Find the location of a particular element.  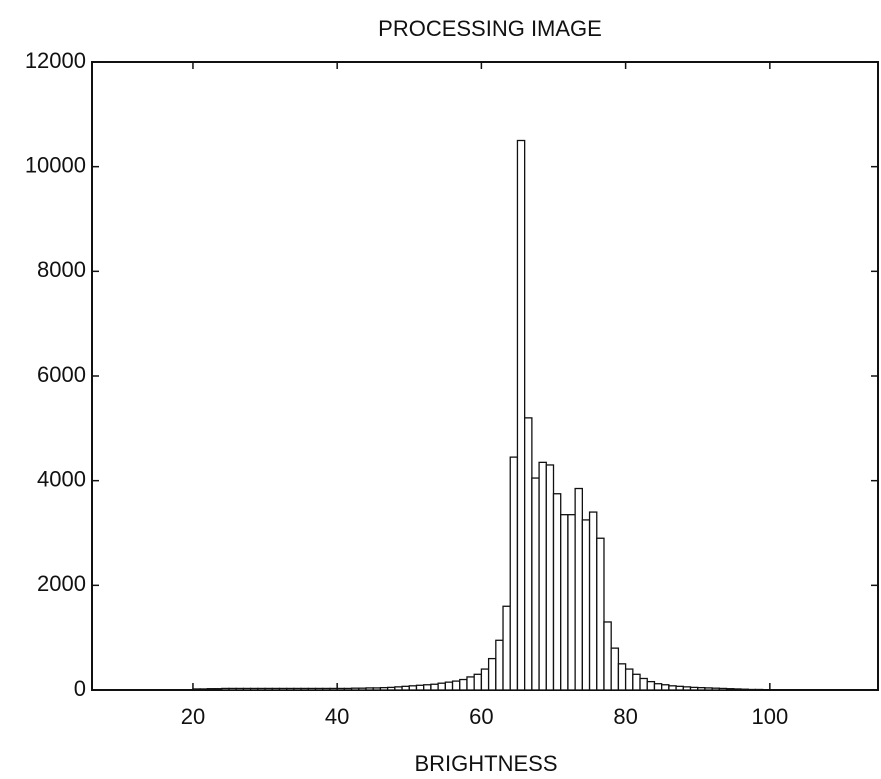

x-tick-label: 60 is located at coordinates (481, 716).